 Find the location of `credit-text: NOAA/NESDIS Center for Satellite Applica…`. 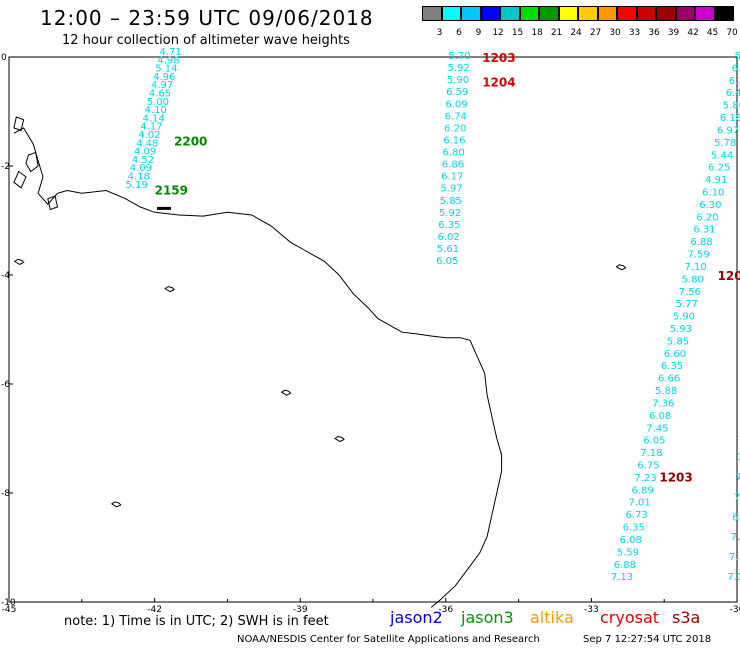

credit-text: NOAA/NESDIS Center for Satellite Applica… is located at coordinates (388, 639).